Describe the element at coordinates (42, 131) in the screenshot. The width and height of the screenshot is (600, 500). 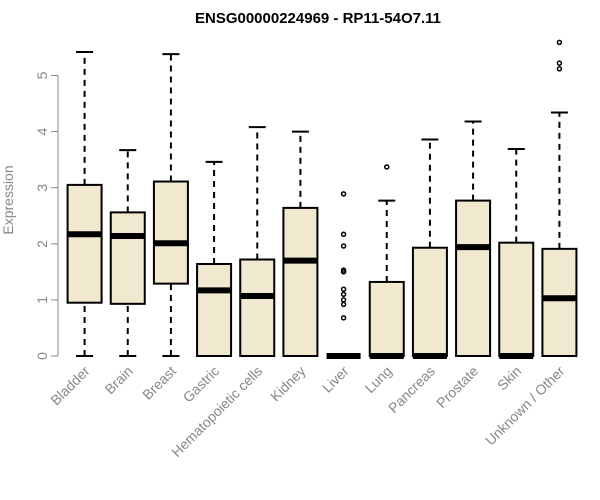
I see `y-tick-label: 4` at that location.